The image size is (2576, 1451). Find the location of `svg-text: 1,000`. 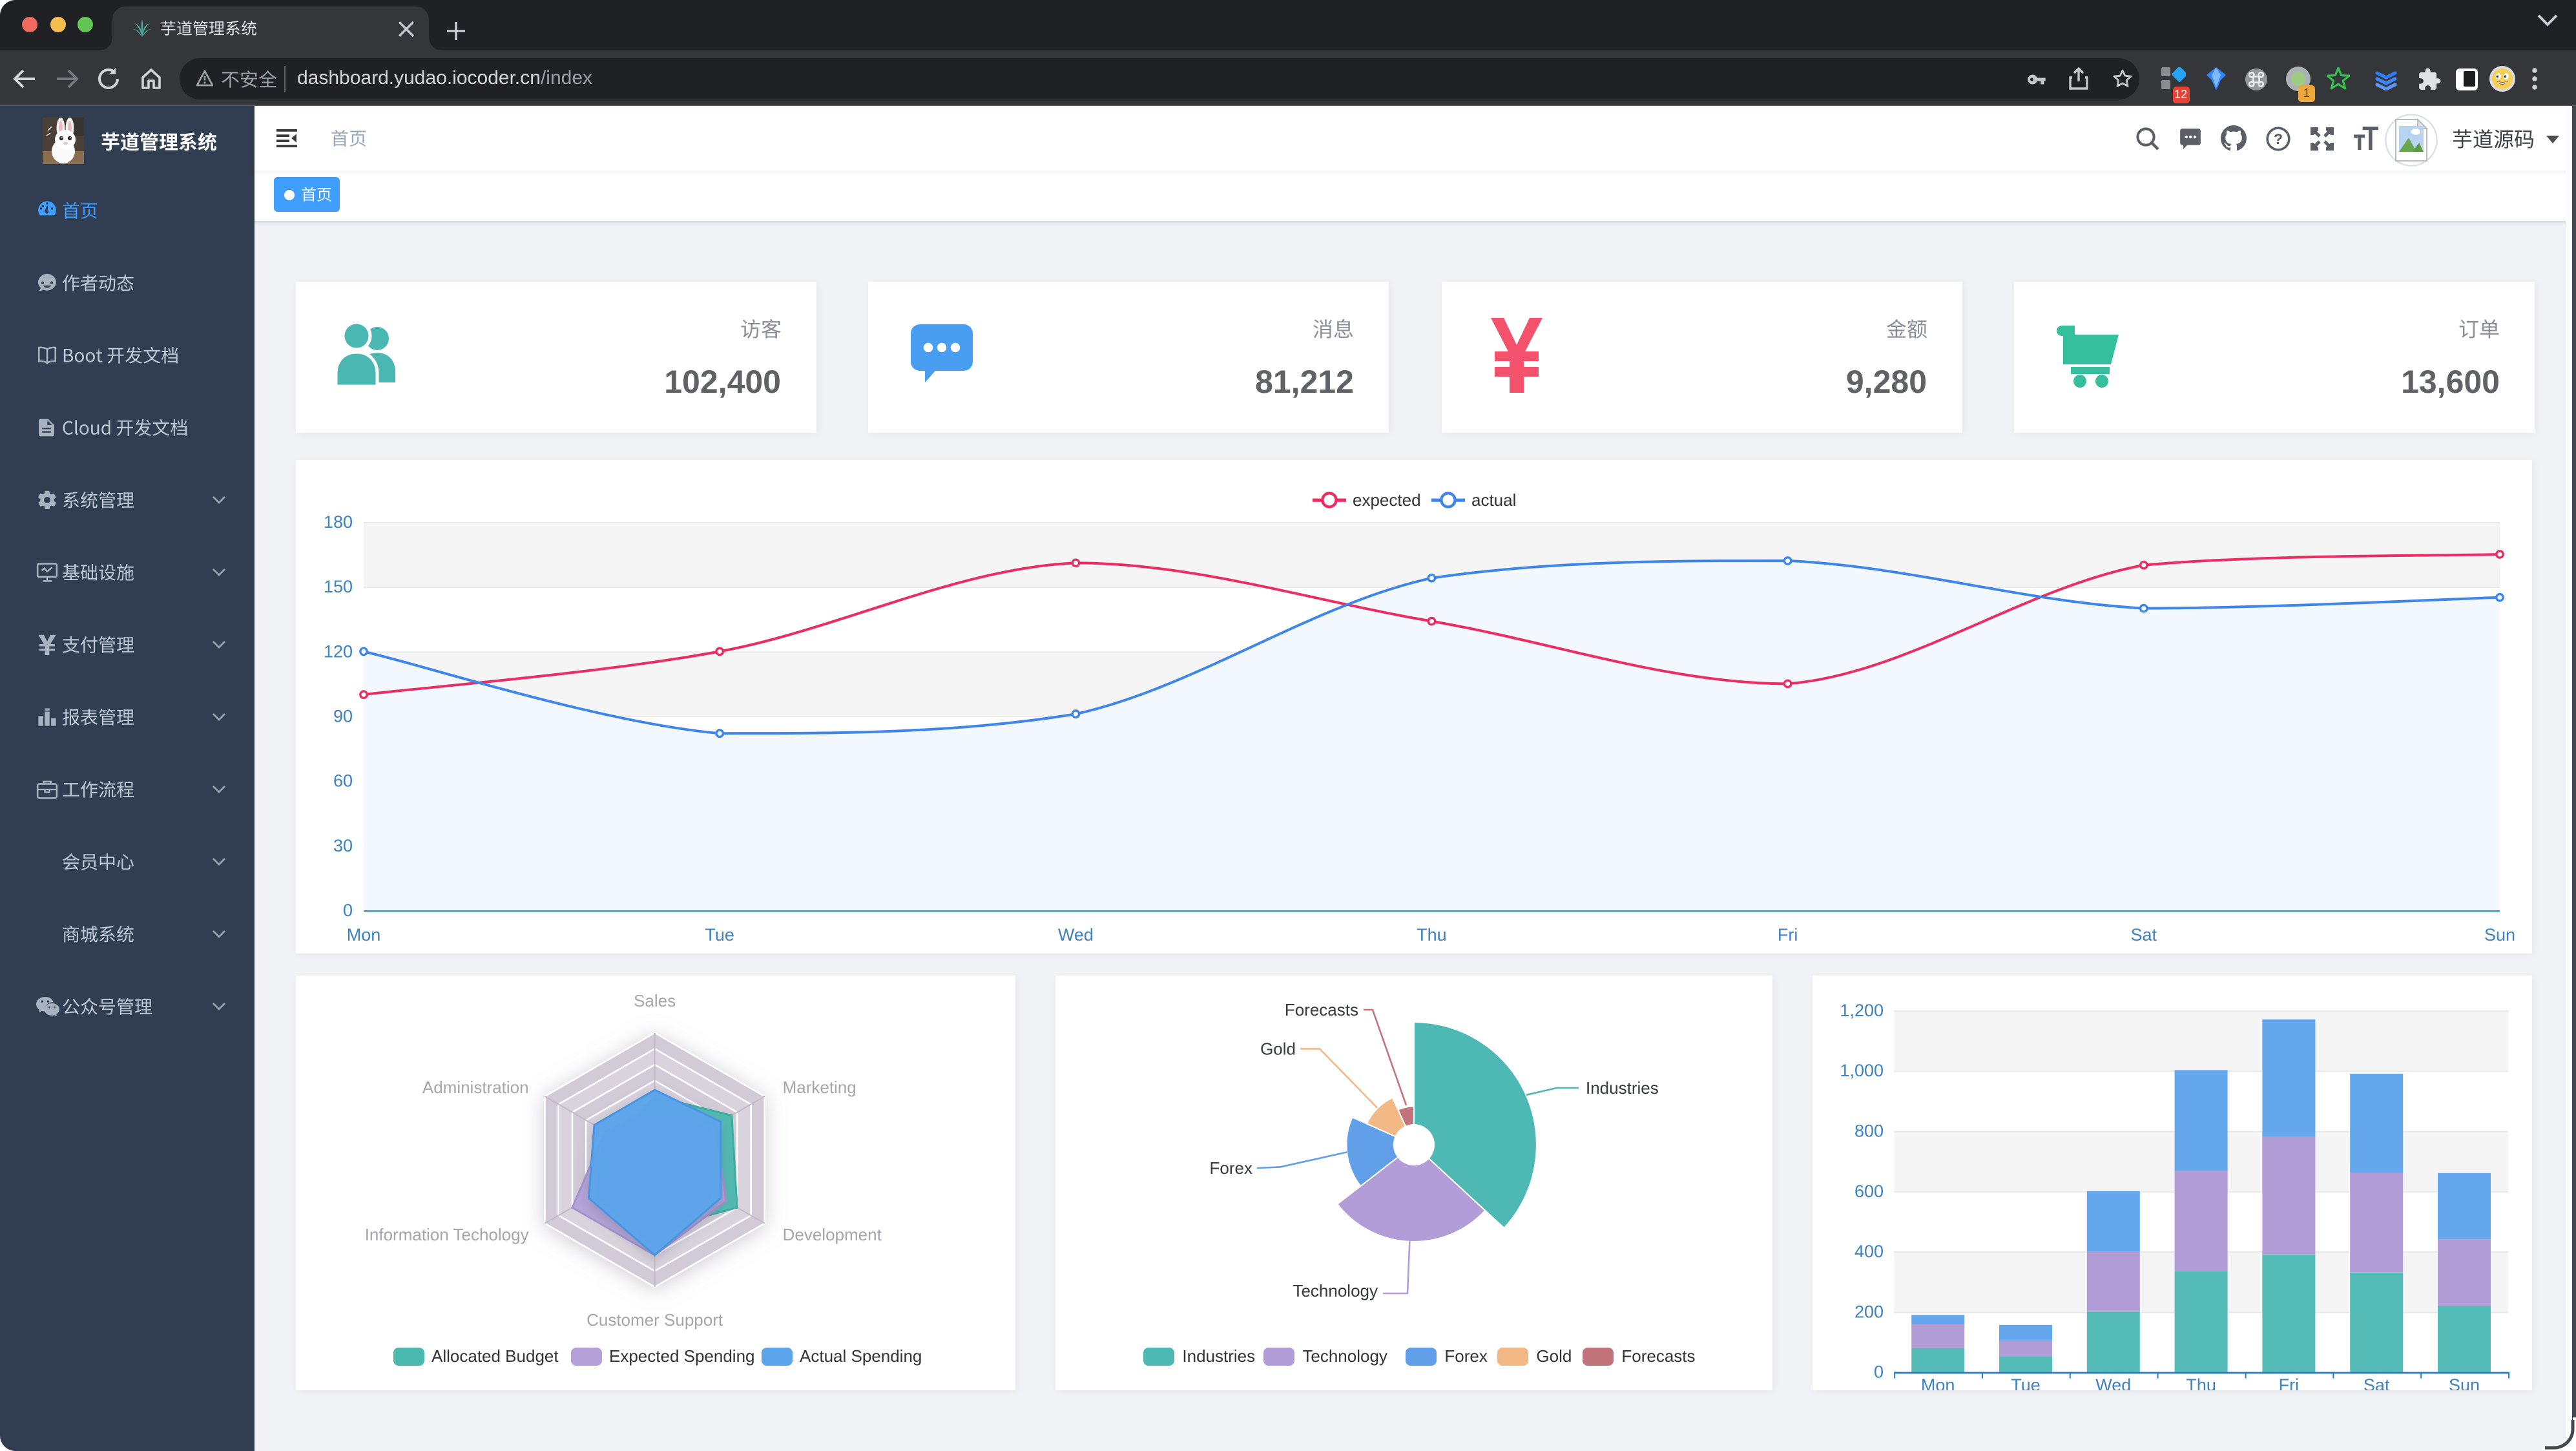

svg-text: 1,000 is located at coordinates (1861, 1070).